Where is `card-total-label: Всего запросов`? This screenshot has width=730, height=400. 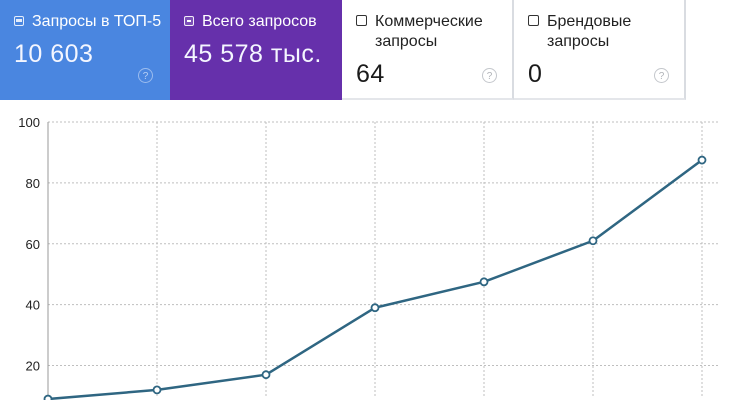 card-total-label: Всего запросов is located at coordinates (259, 21).